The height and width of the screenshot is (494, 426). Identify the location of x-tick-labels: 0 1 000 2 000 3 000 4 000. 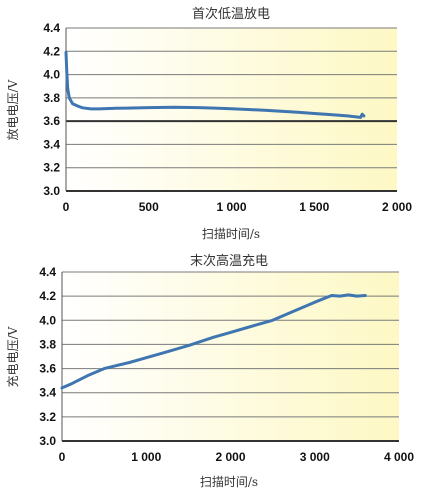
(237, 457).